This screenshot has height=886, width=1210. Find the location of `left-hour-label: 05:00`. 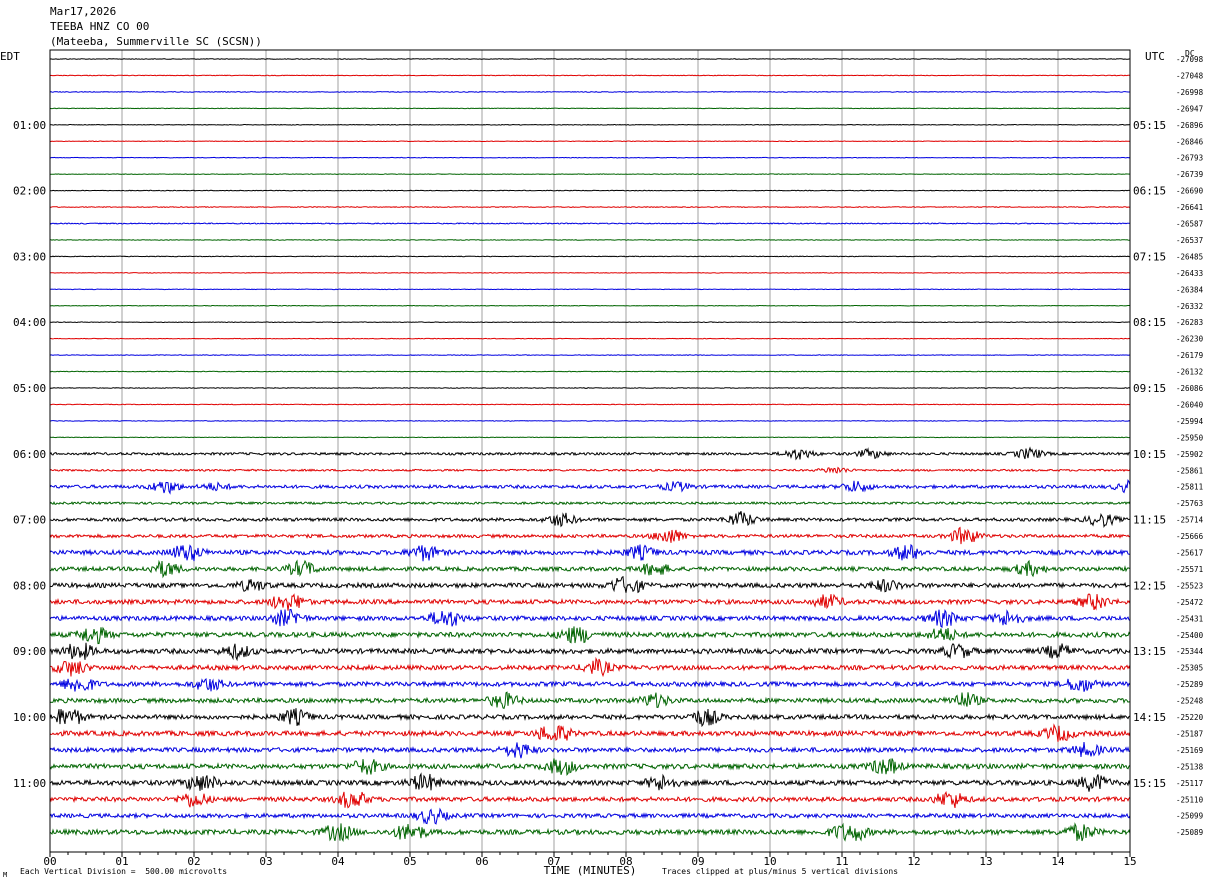

left-hour-label: 05:00 is located at coordinates (29, 388).